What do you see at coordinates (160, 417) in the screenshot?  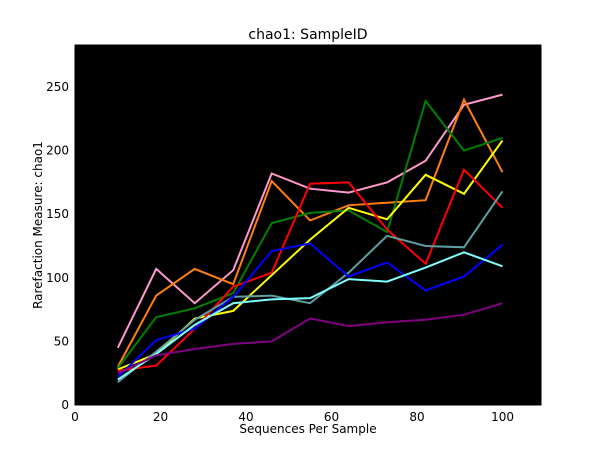 I see `x-tick-label: 20` at bounding box center [160, 417].